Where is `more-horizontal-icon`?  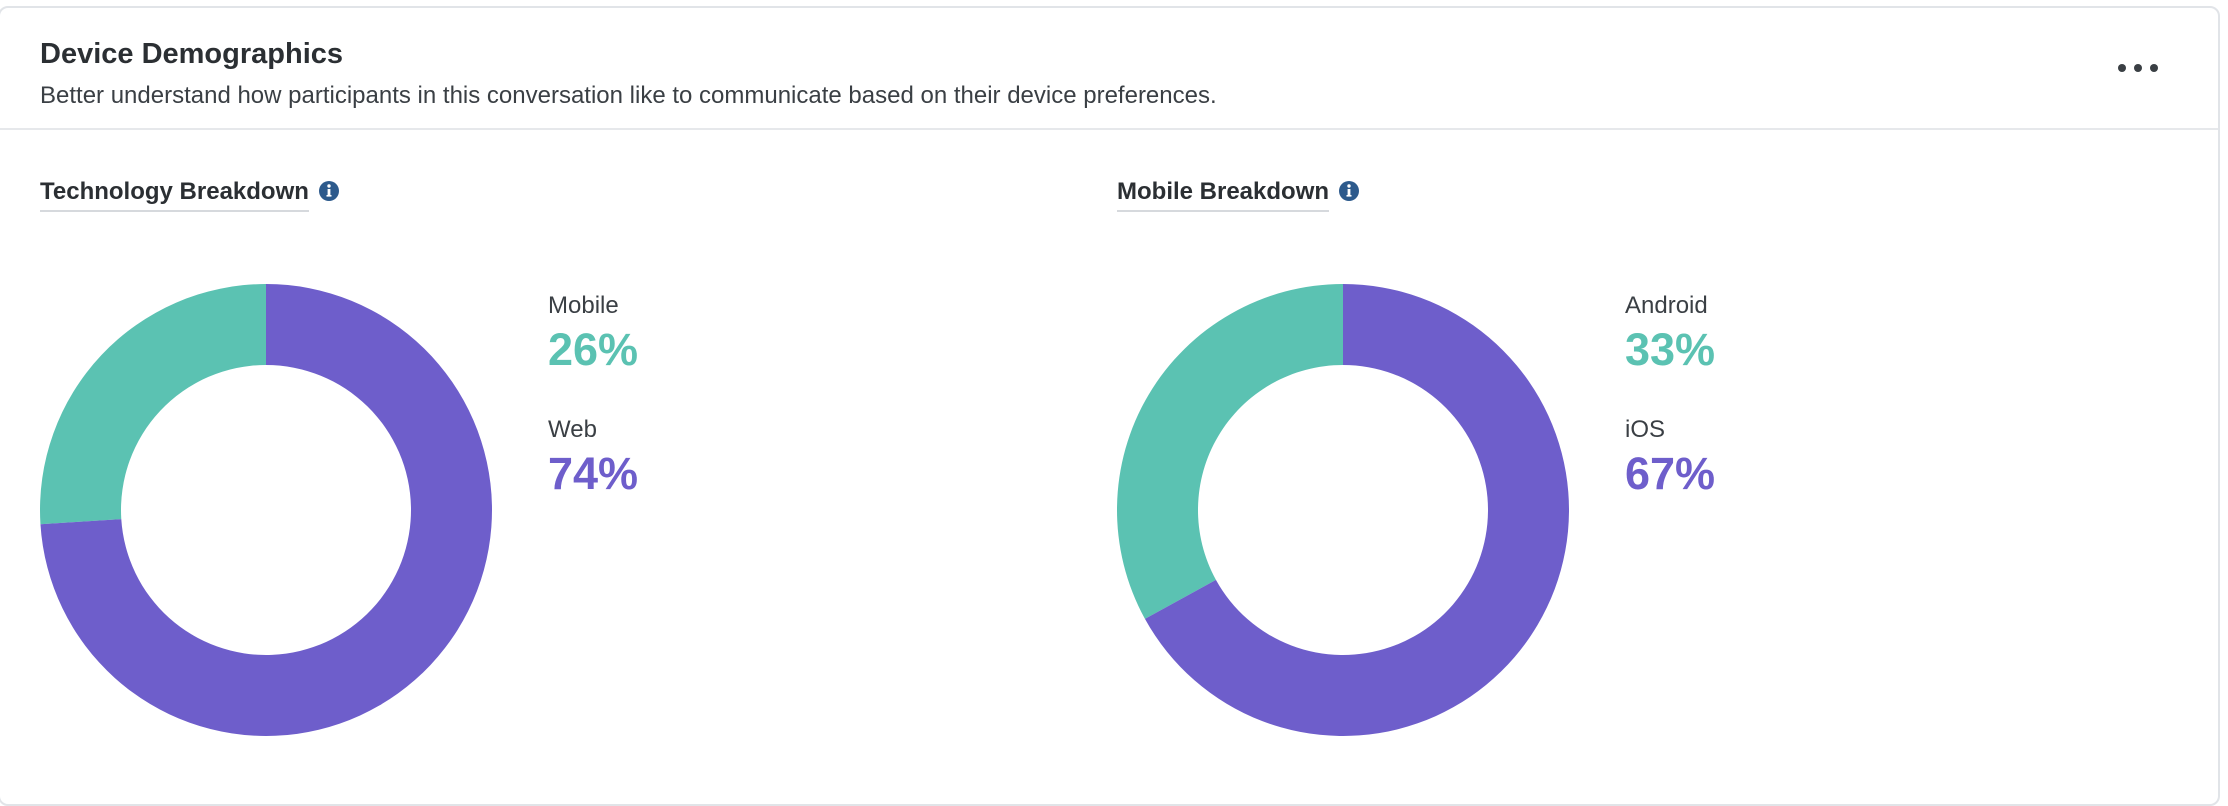 more-horizontal-icon is located at coordinates (2122, 68).